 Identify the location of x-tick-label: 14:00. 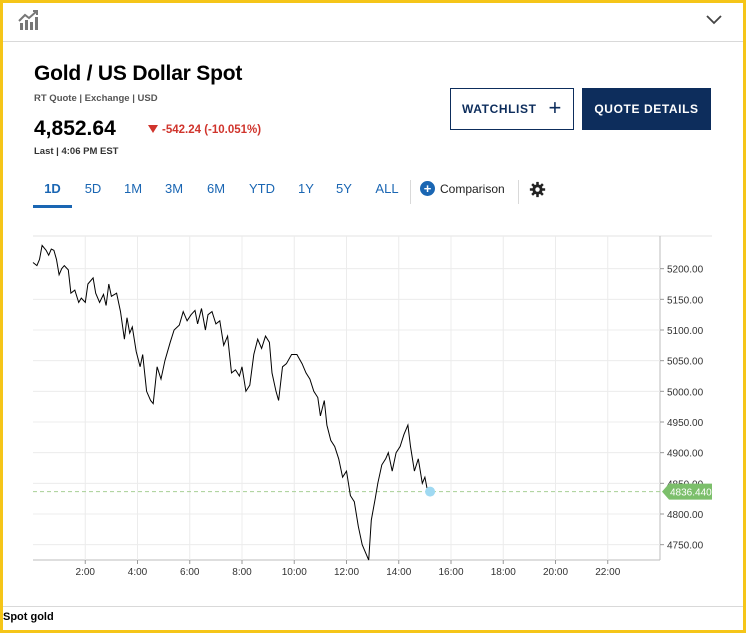
(398, 572).